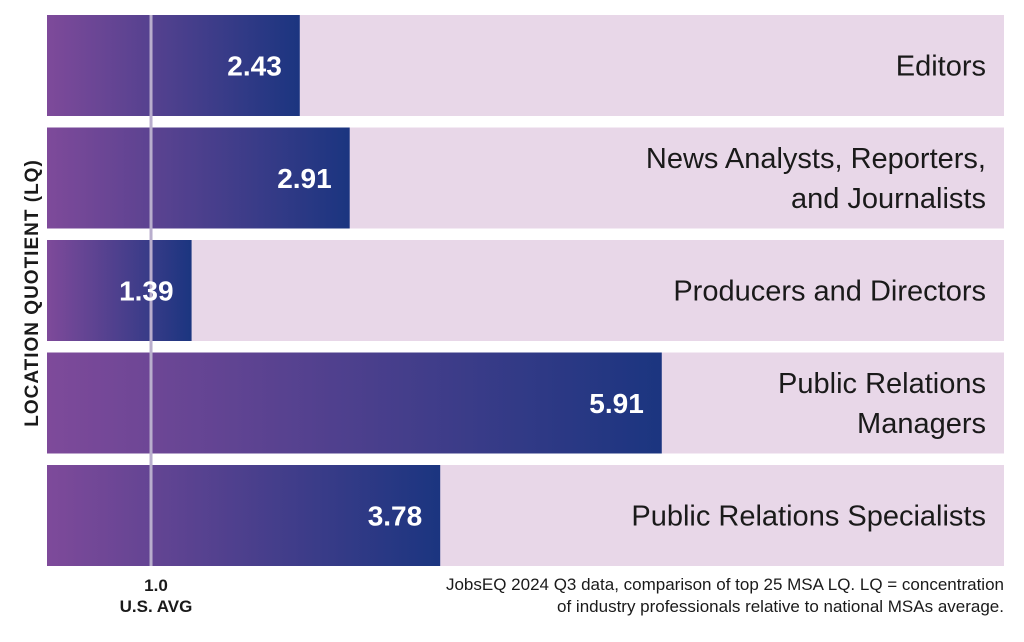  I want to click on category-label-line: Public Relations, so click(882, 384).